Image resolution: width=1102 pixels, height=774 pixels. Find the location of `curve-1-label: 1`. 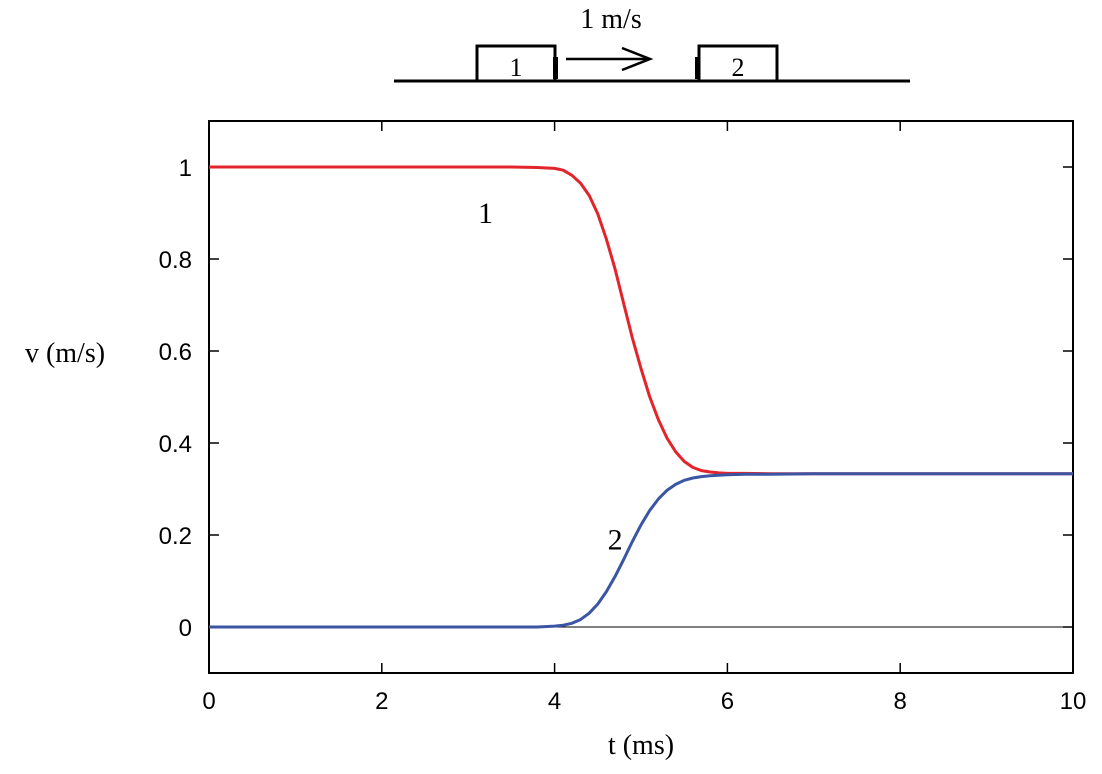

curve-1-label: 1 is located at coordinates (485, 213).